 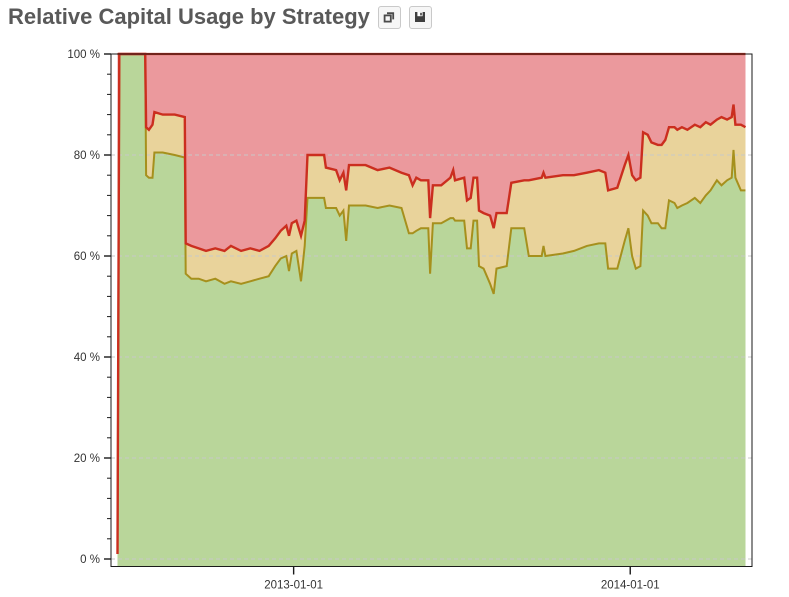 What do you see at coordinates (90, 560) in the screenshot?
I see `y-axis-label: 0 %` at bounding box center [90, 560].